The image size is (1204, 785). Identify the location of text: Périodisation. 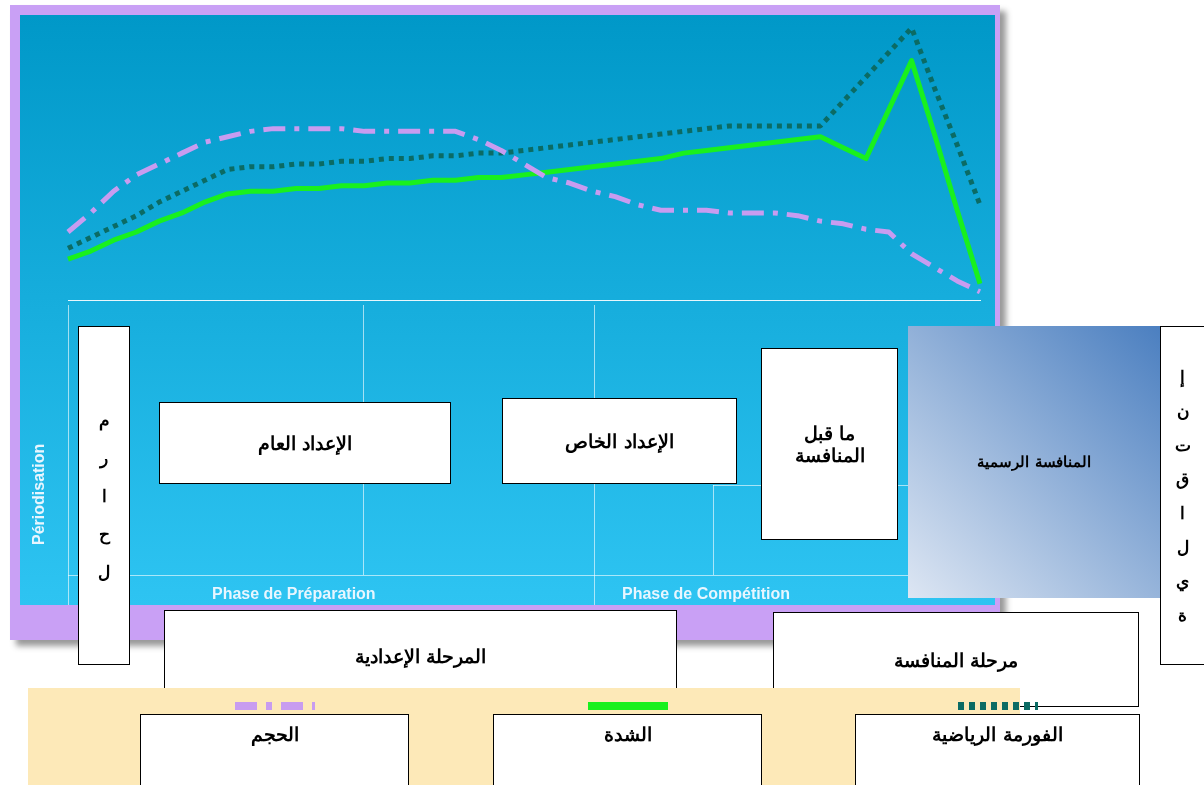
(39, 494).